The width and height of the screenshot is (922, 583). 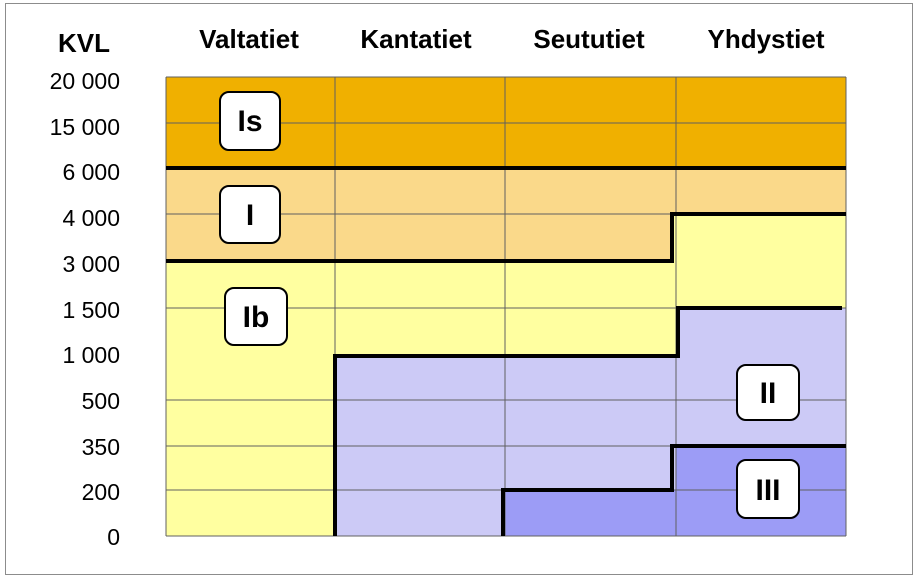 What do you see at coordinates (589, 39) in the screenshot?
I see `column-header-seututiet: Seututiet` at bounding box center [589, 39].